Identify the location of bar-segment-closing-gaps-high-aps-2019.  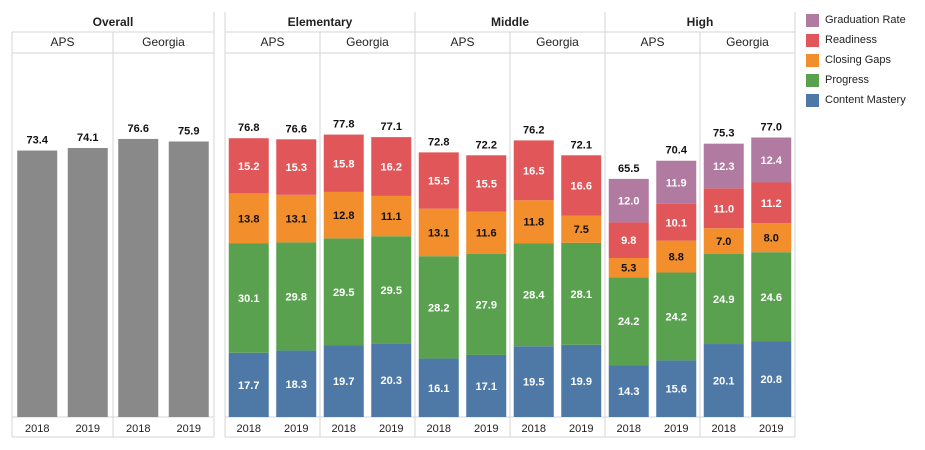
(676, 256).